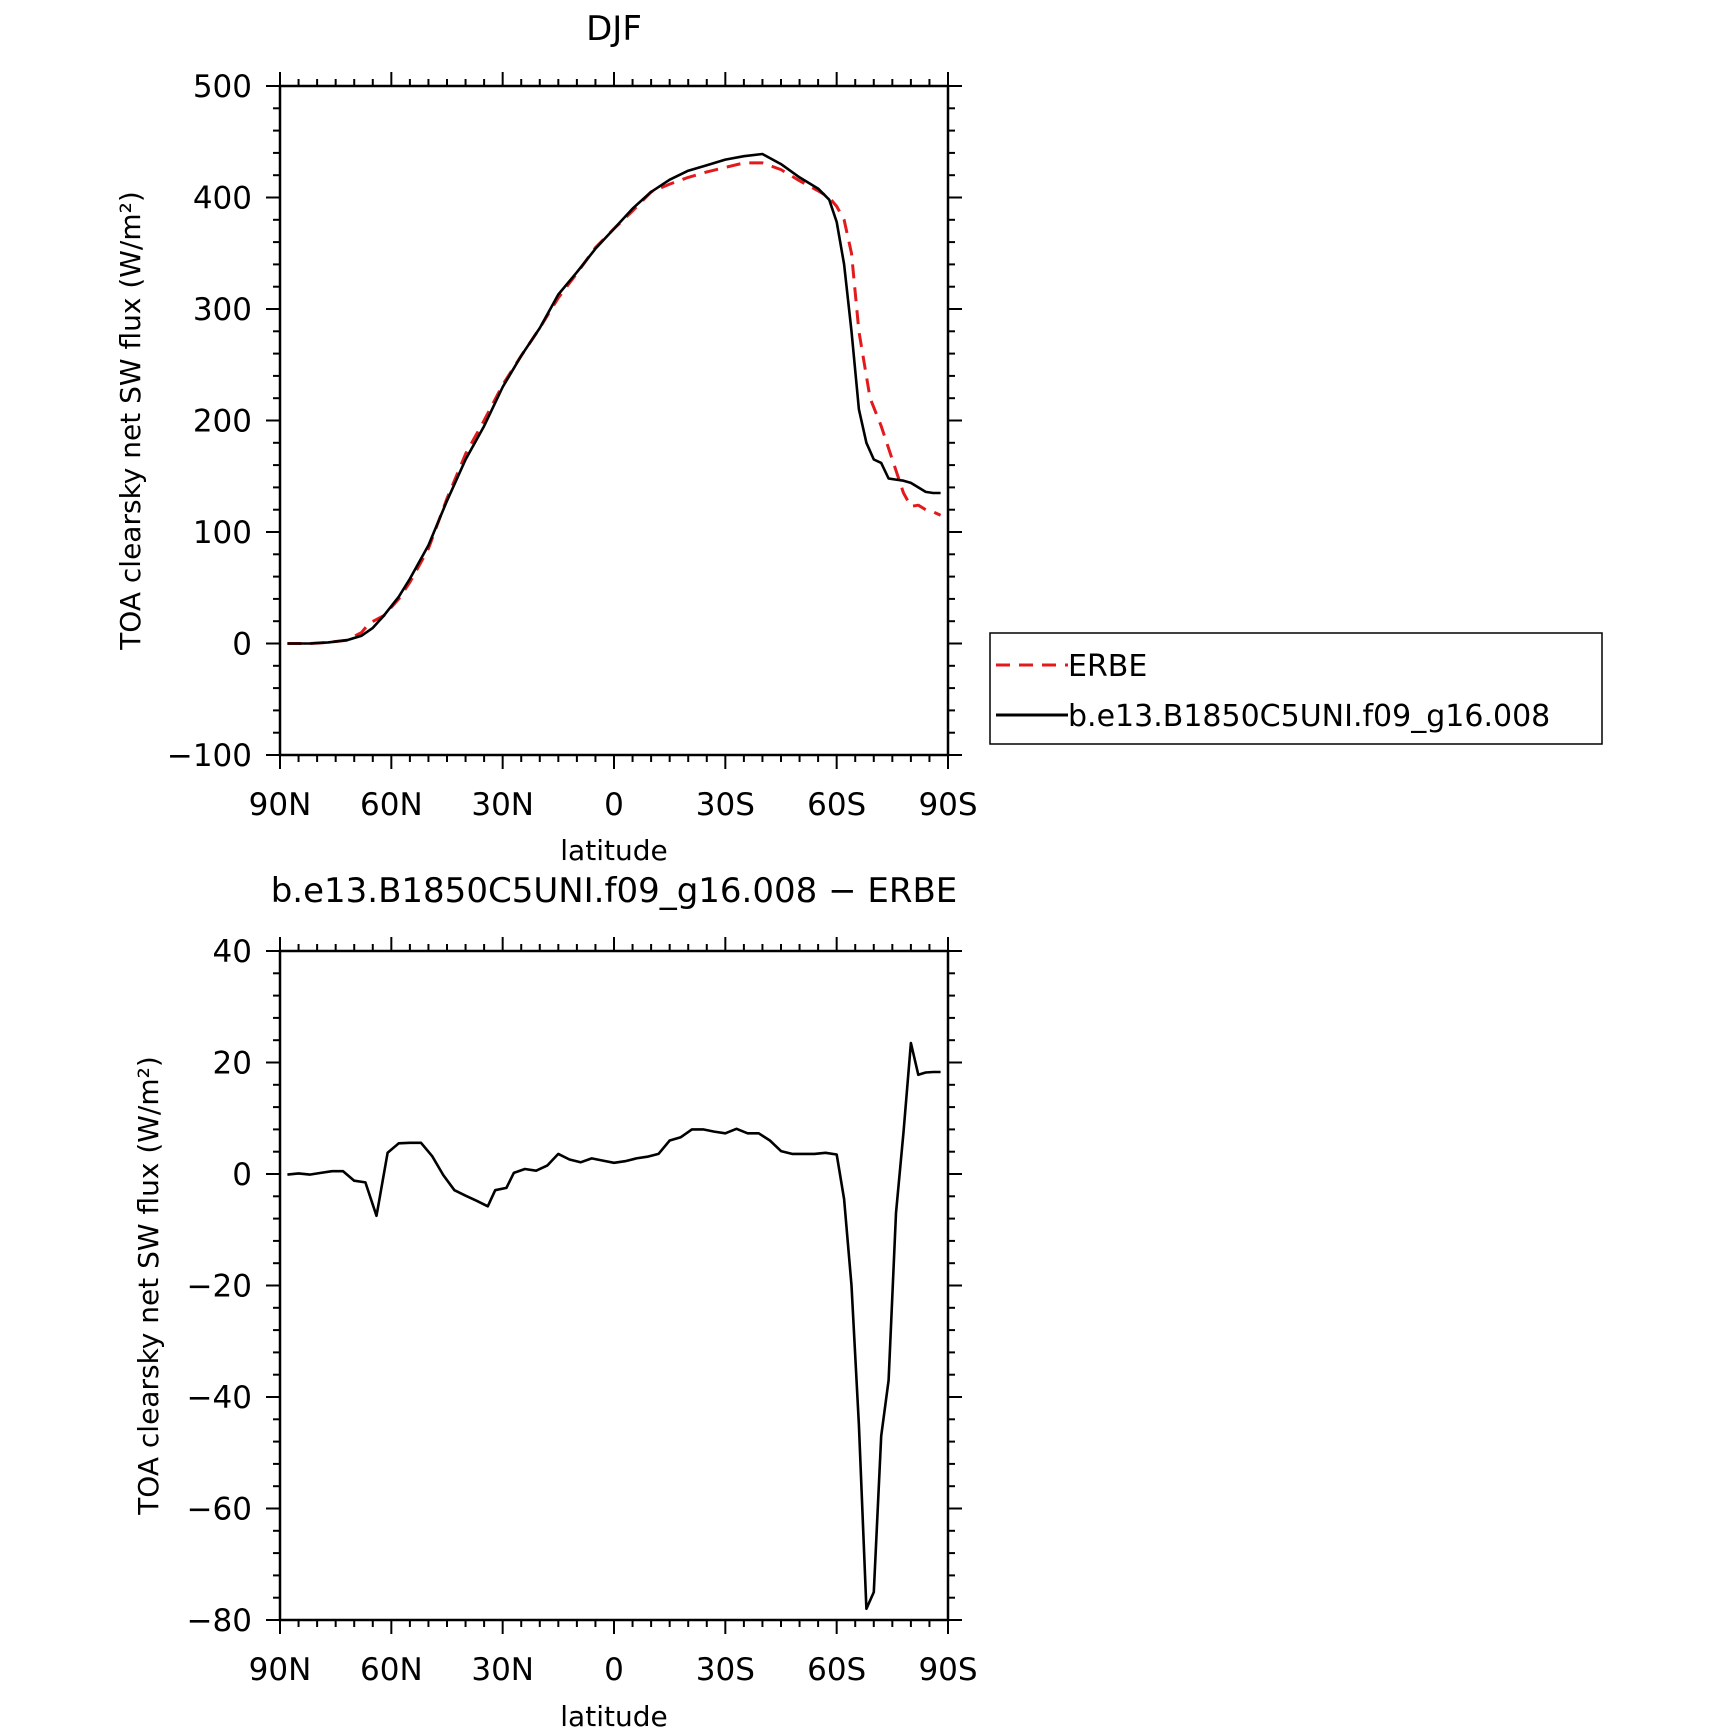  Describe the element at coordinates (222, 422) in the screenshot. I see `y-tick-label: 200` at that location.